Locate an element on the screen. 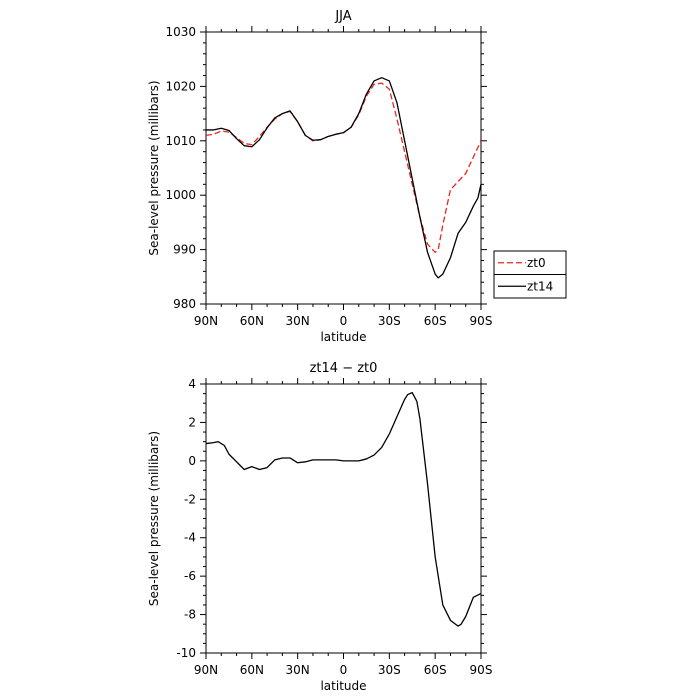  y-tick-label: 2 is located at coordinates (192, 422).